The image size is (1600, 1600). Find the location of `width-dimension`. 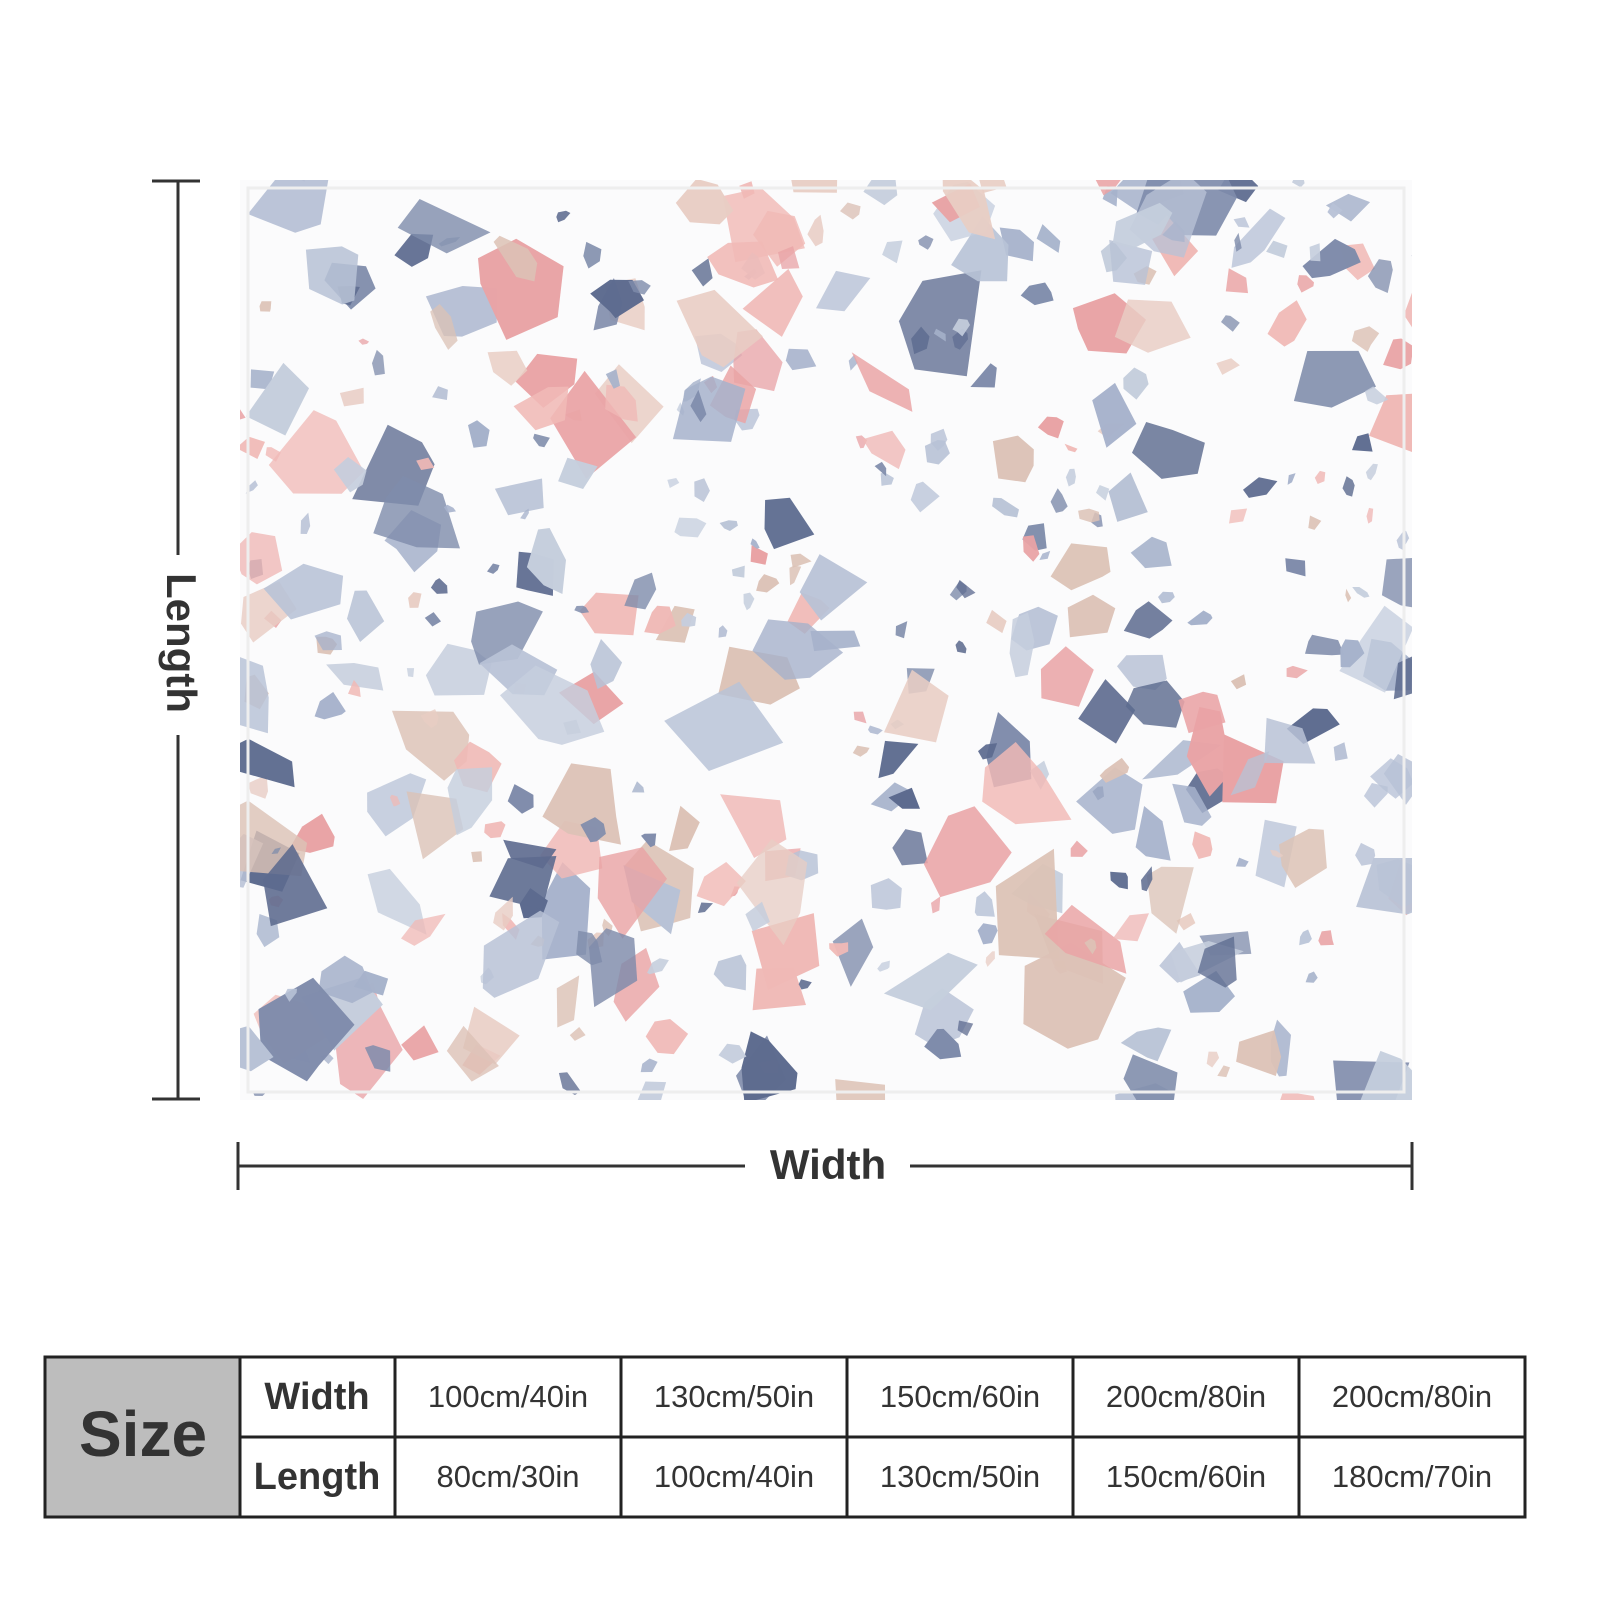

width-dimension is located at coordinates (825, 1166).